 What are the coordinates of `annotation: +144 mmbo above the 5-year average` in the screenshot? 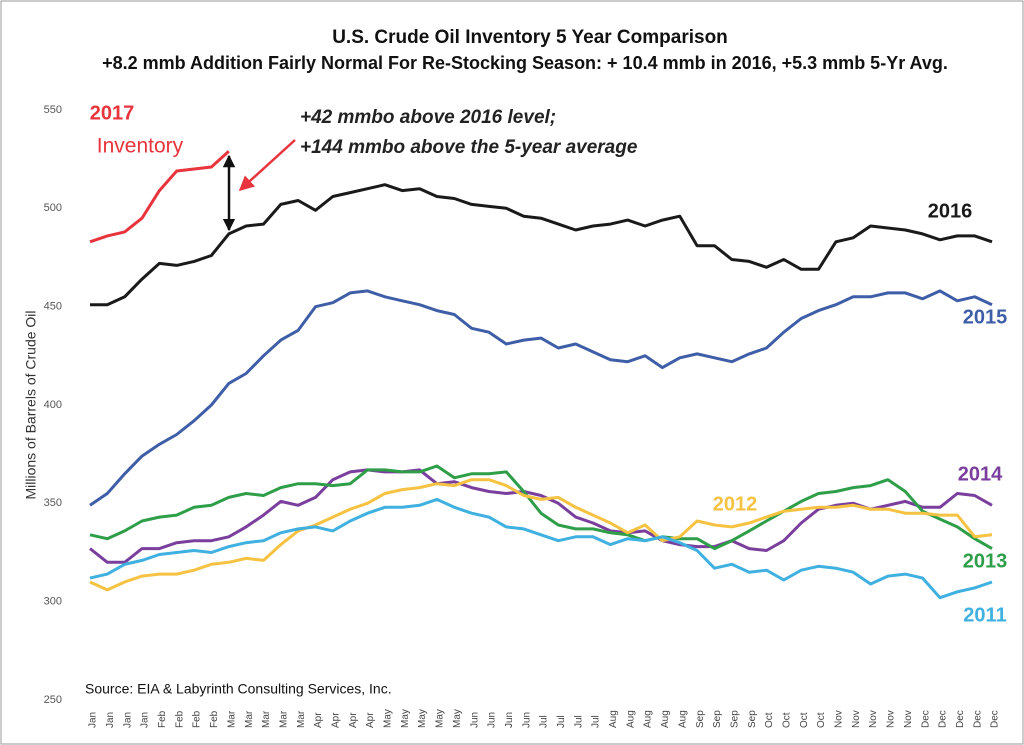 It's located at (469, 147).